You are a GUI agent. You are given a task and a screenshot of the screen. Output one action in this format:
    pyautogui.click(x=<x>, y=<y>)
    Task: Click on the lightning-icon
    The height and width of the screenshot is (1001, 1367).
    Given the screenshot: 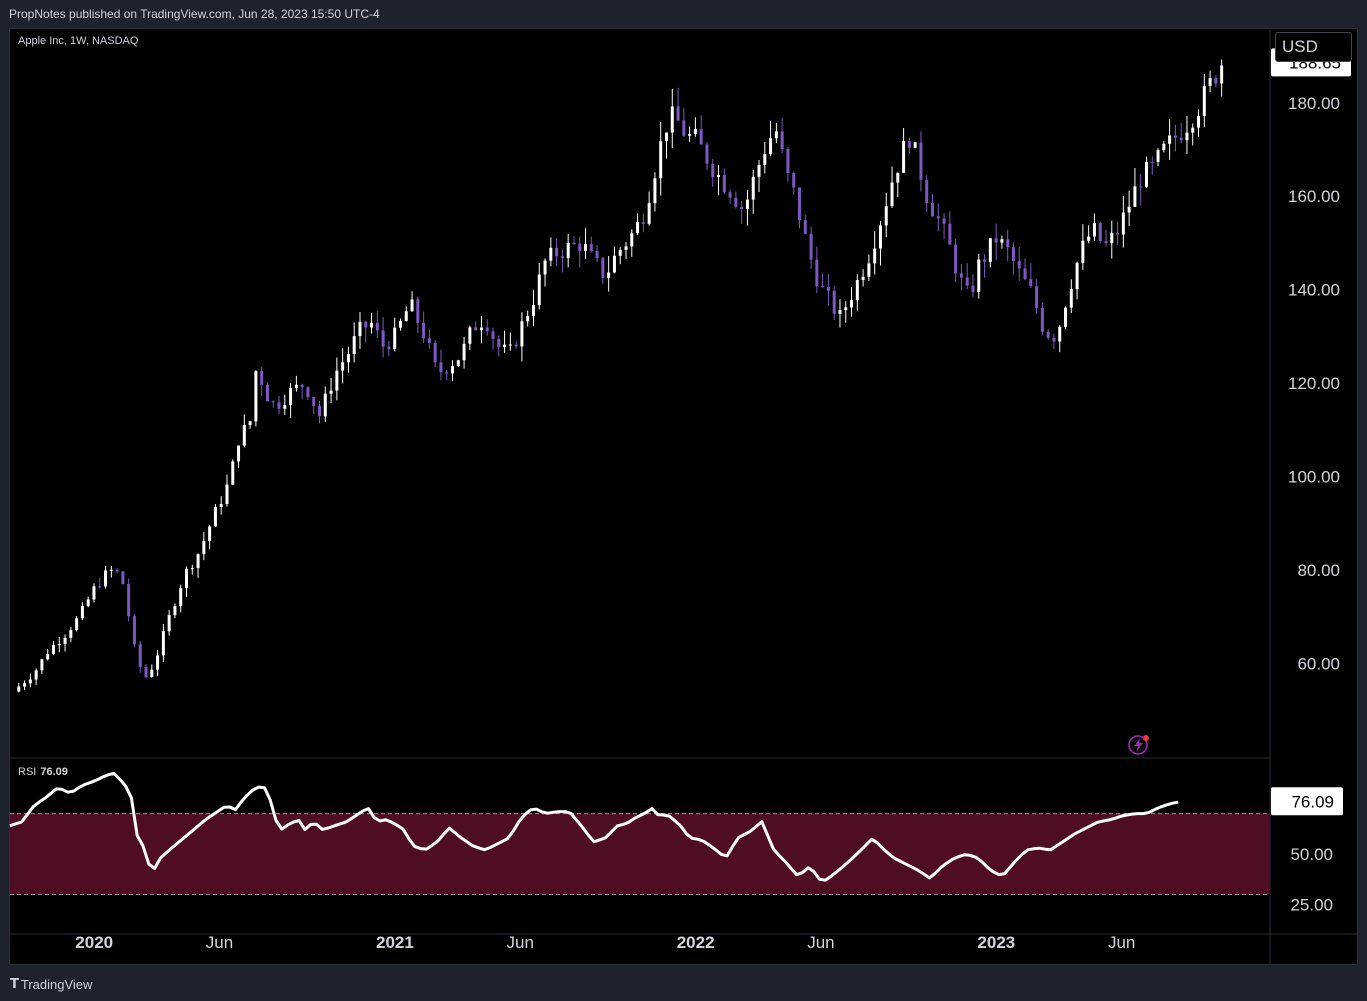 What is the action you would take?
    pyautogui.click(x=1138, y=745)
    